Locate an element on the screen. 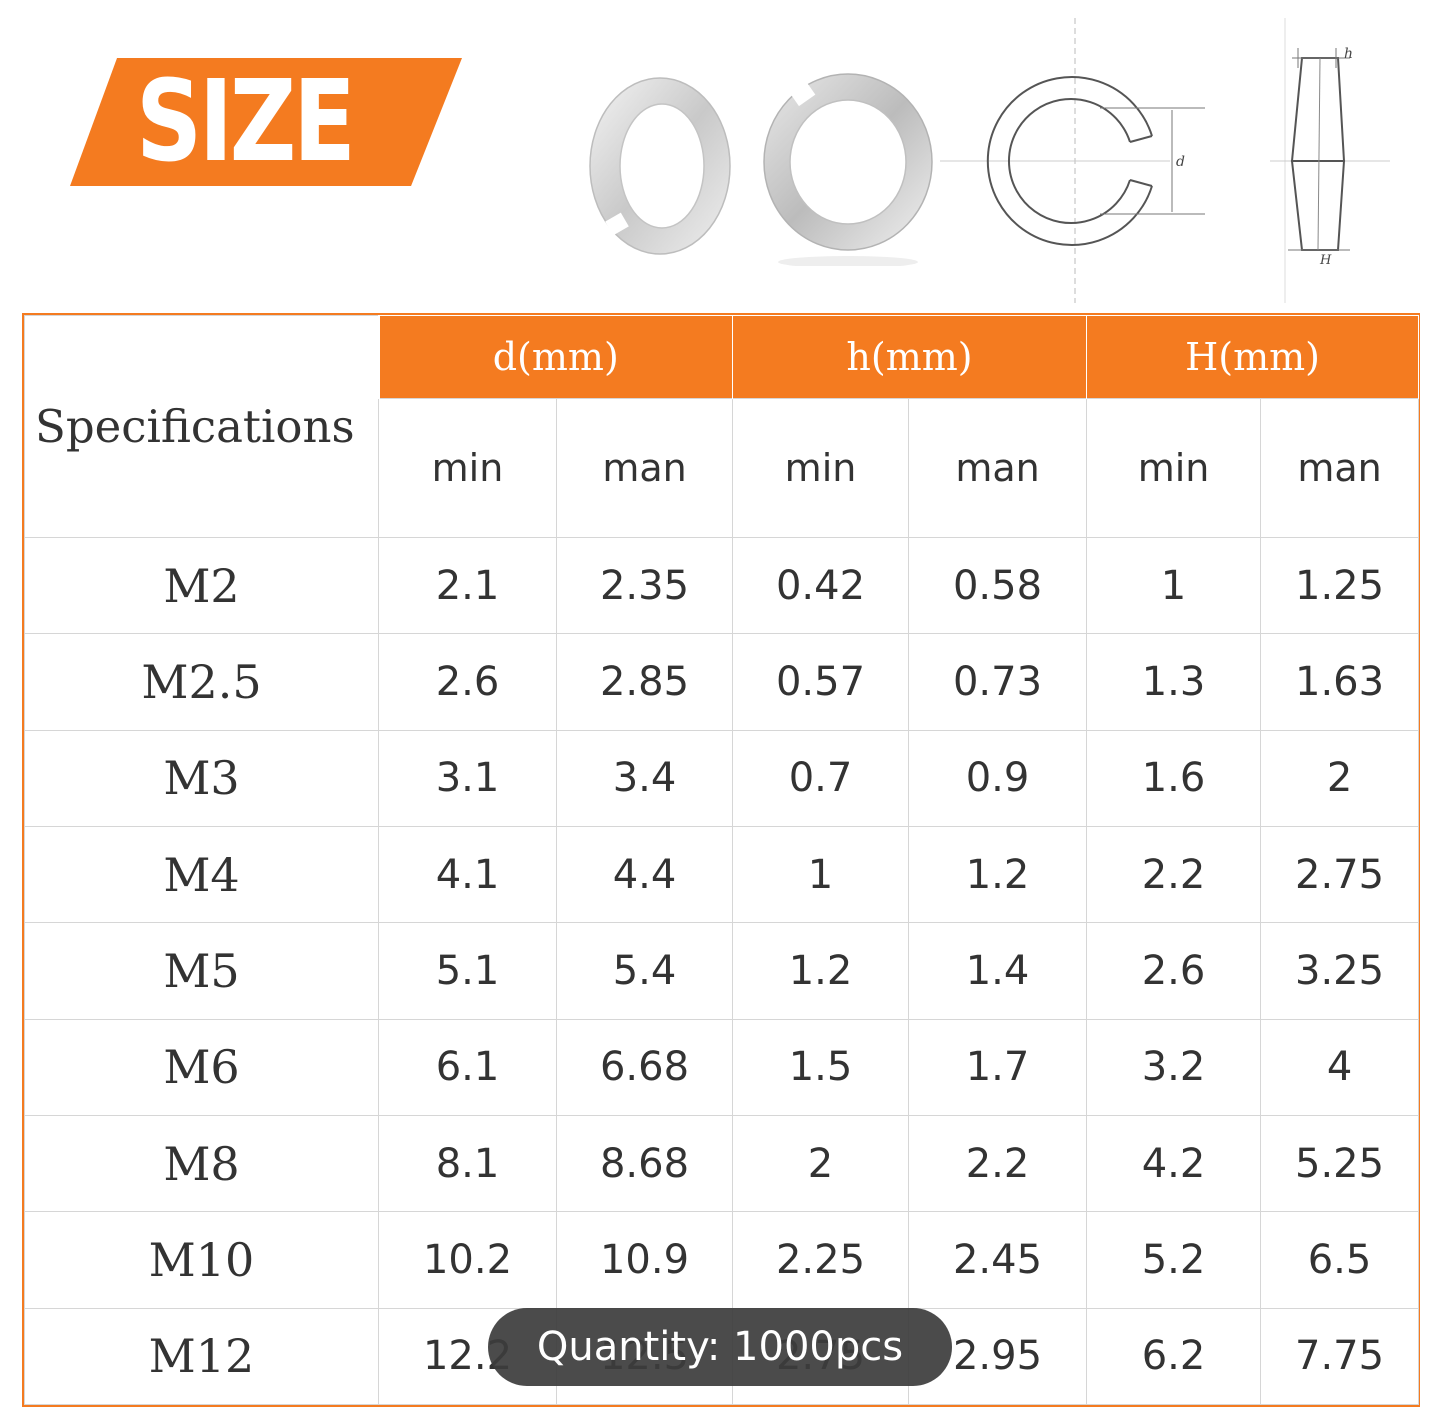 The height and width of the screenshot is (1427, 1440). value-cell: 3.4 is located at coordinates (644, 778).